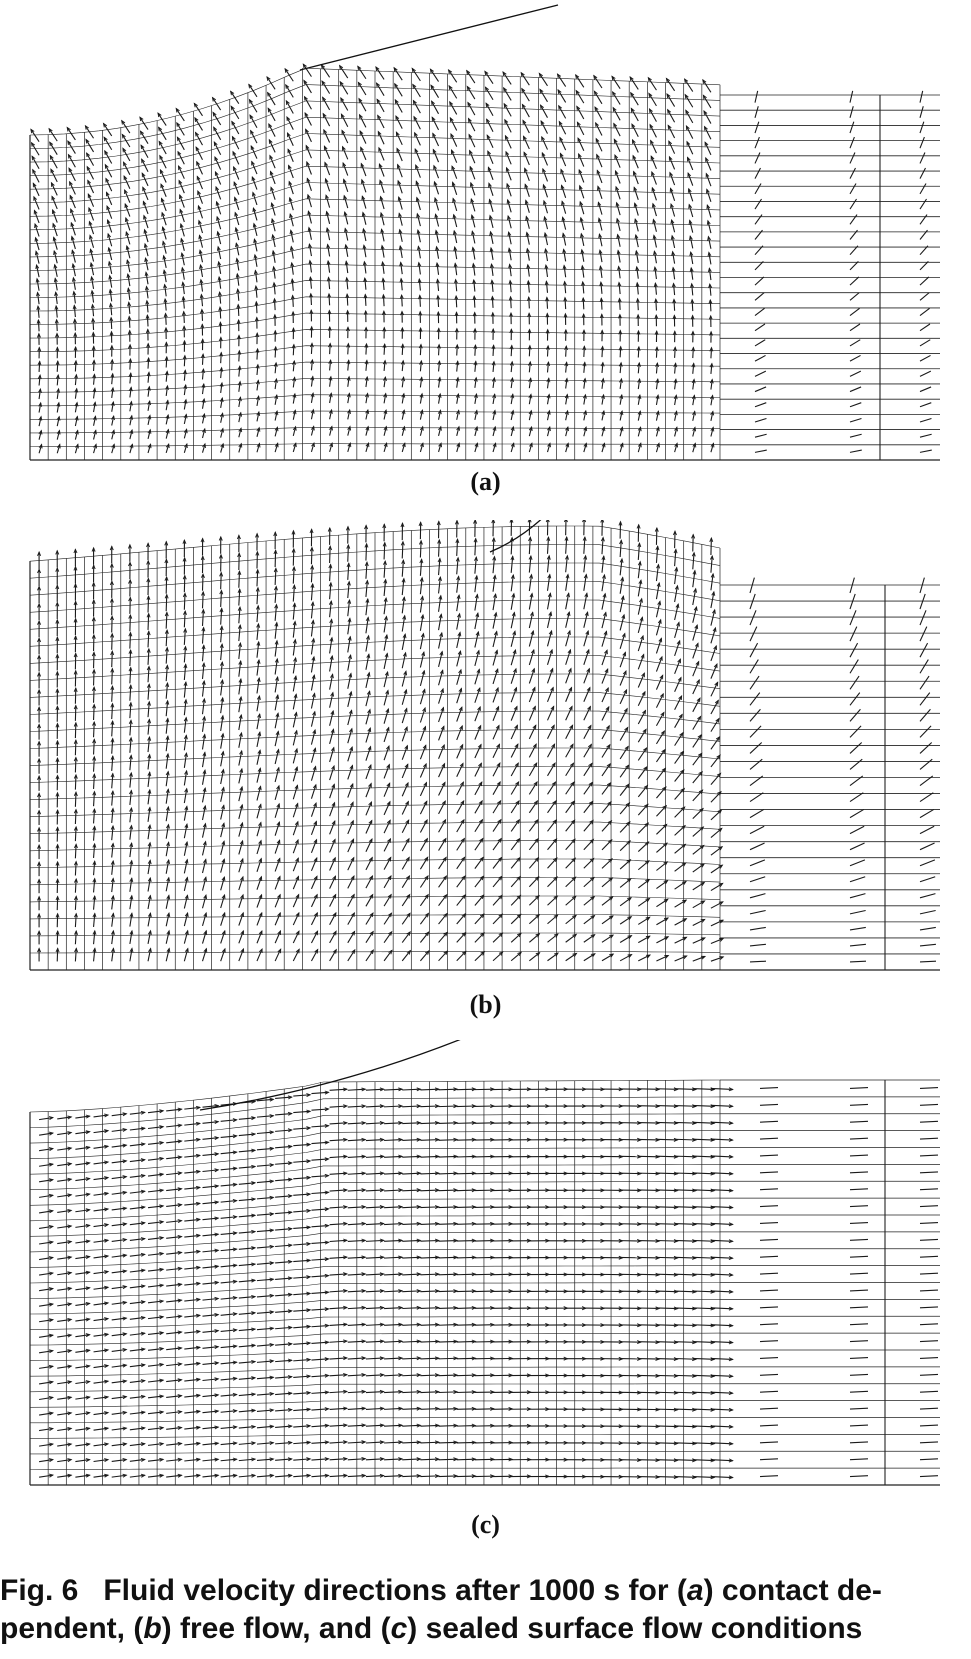 The image size is (971, 1659). Describe the element at coordinates (375, 846) in the screenshot. I see `mesh-line` at that location.